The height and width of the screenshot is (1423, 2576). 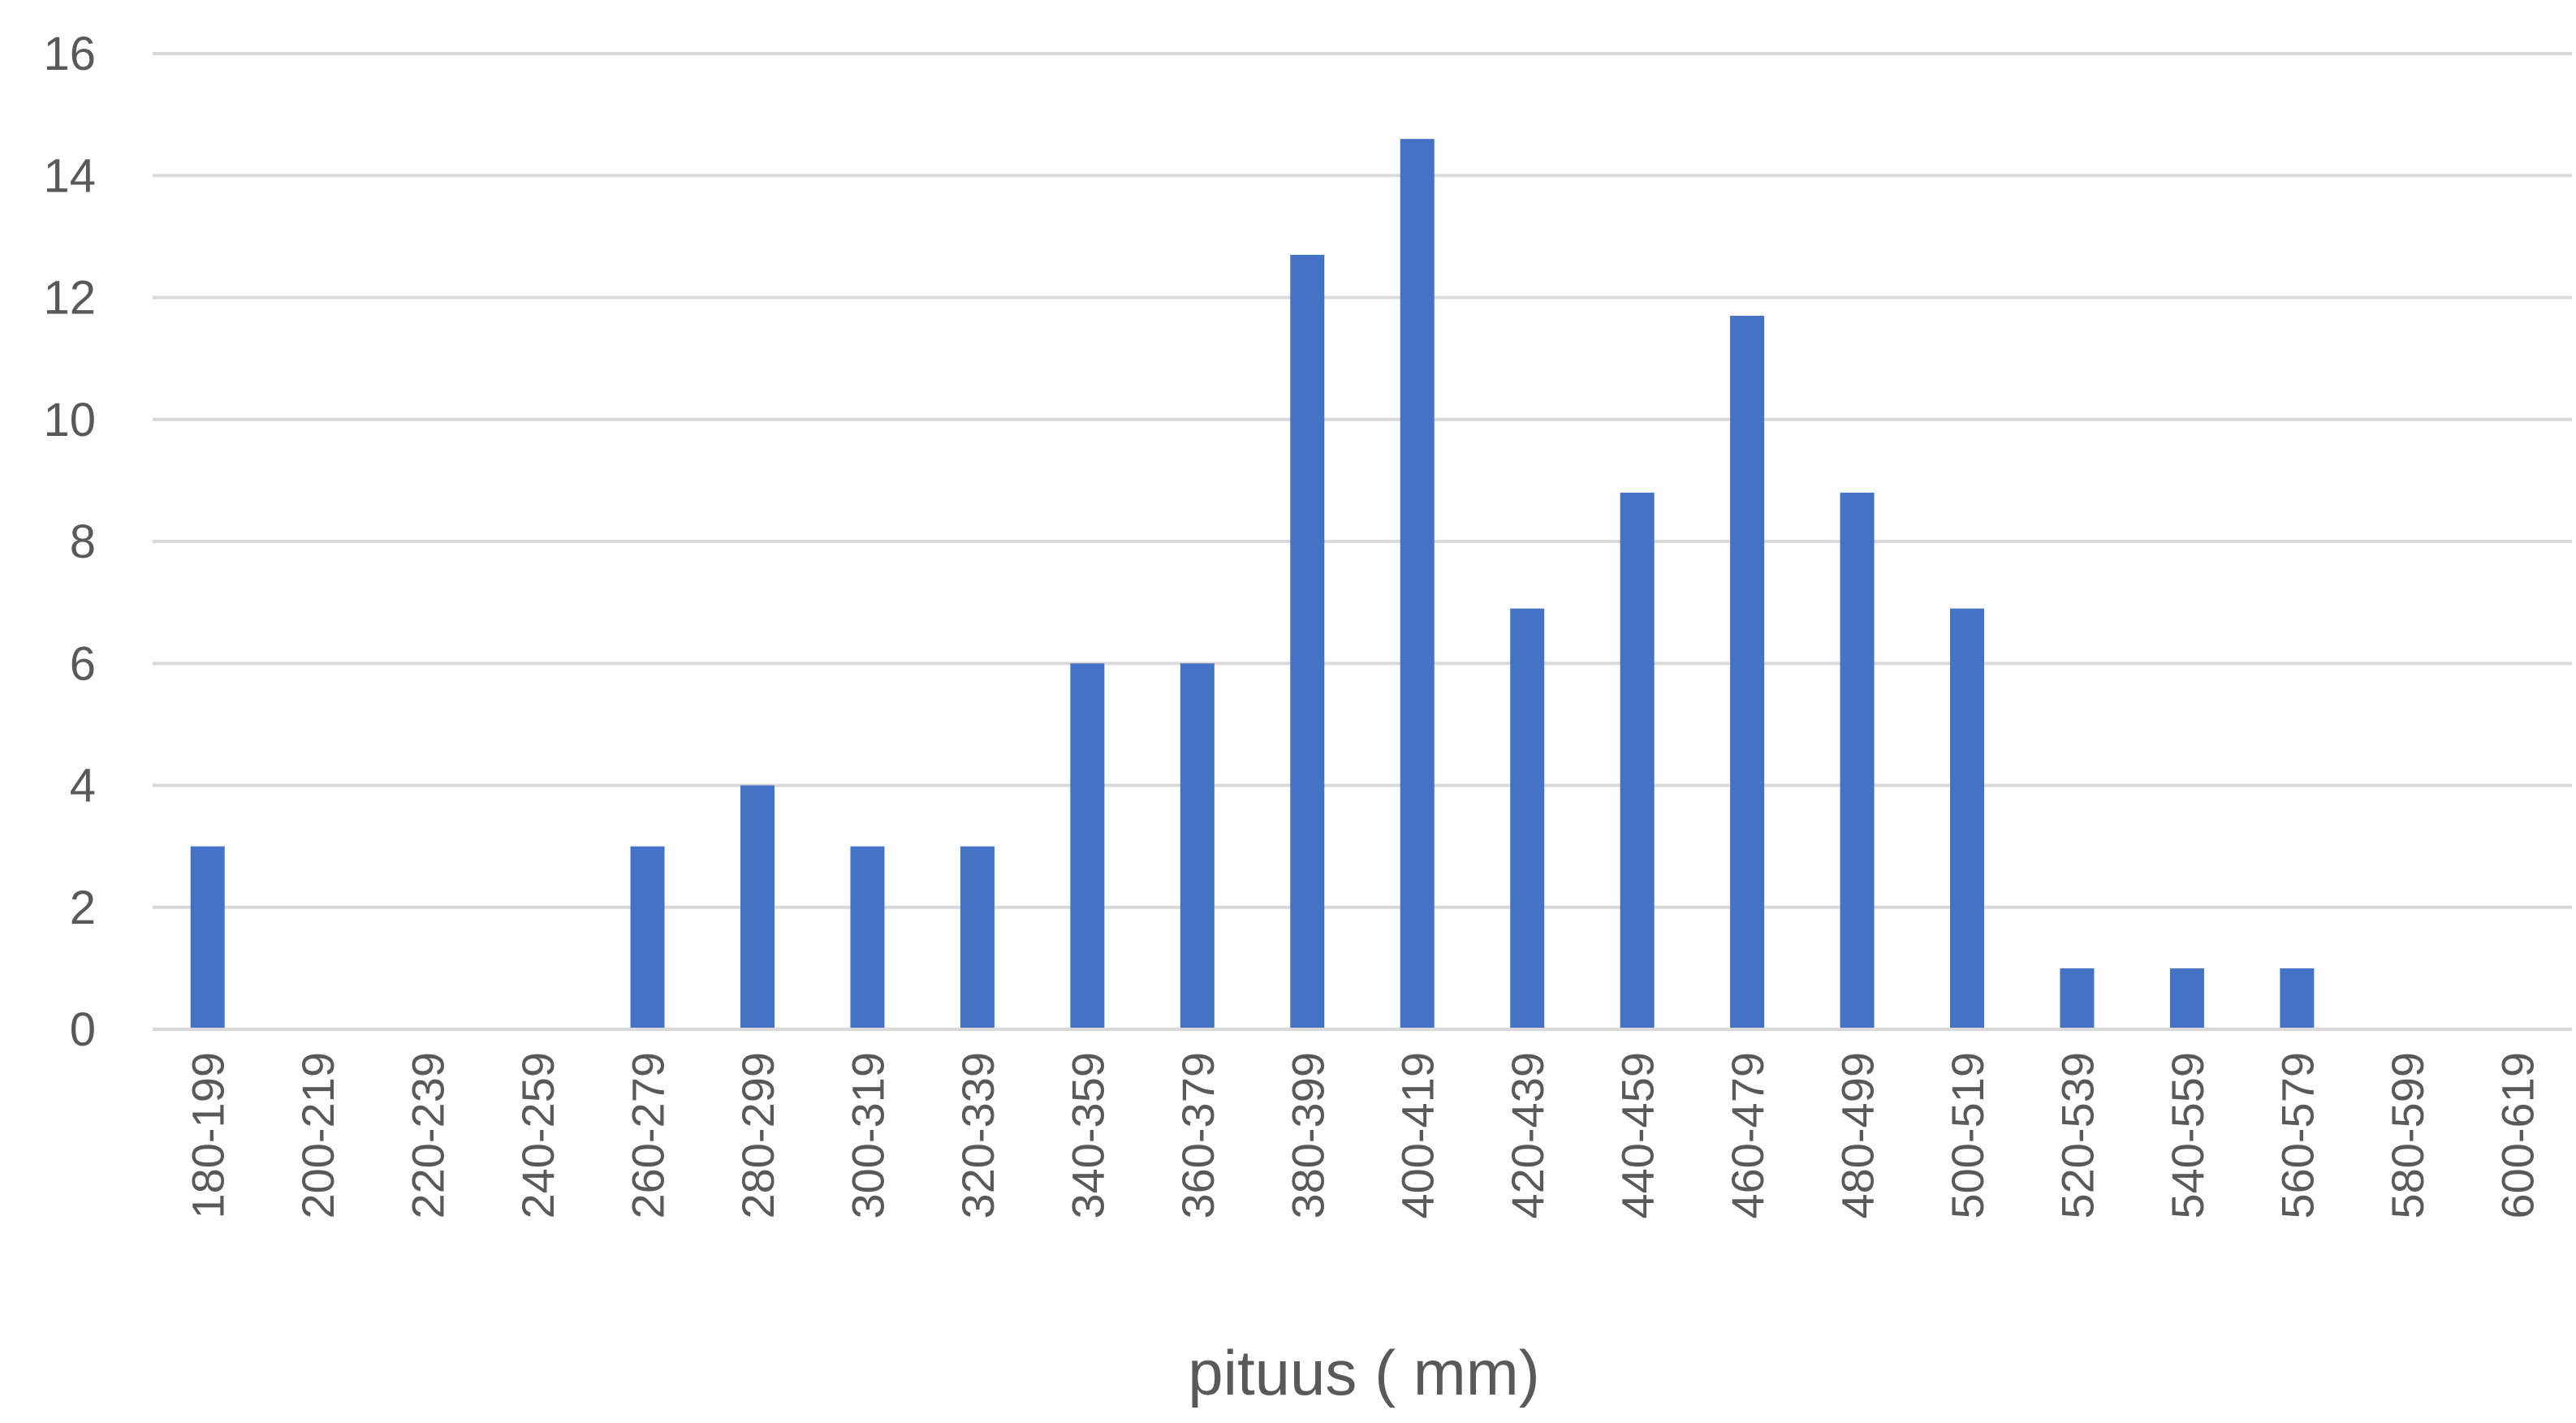 What do you see at coordinates (83, 541) in the screenshot?
I see `y-tick-label: 8` at bounding box center [83, 541].